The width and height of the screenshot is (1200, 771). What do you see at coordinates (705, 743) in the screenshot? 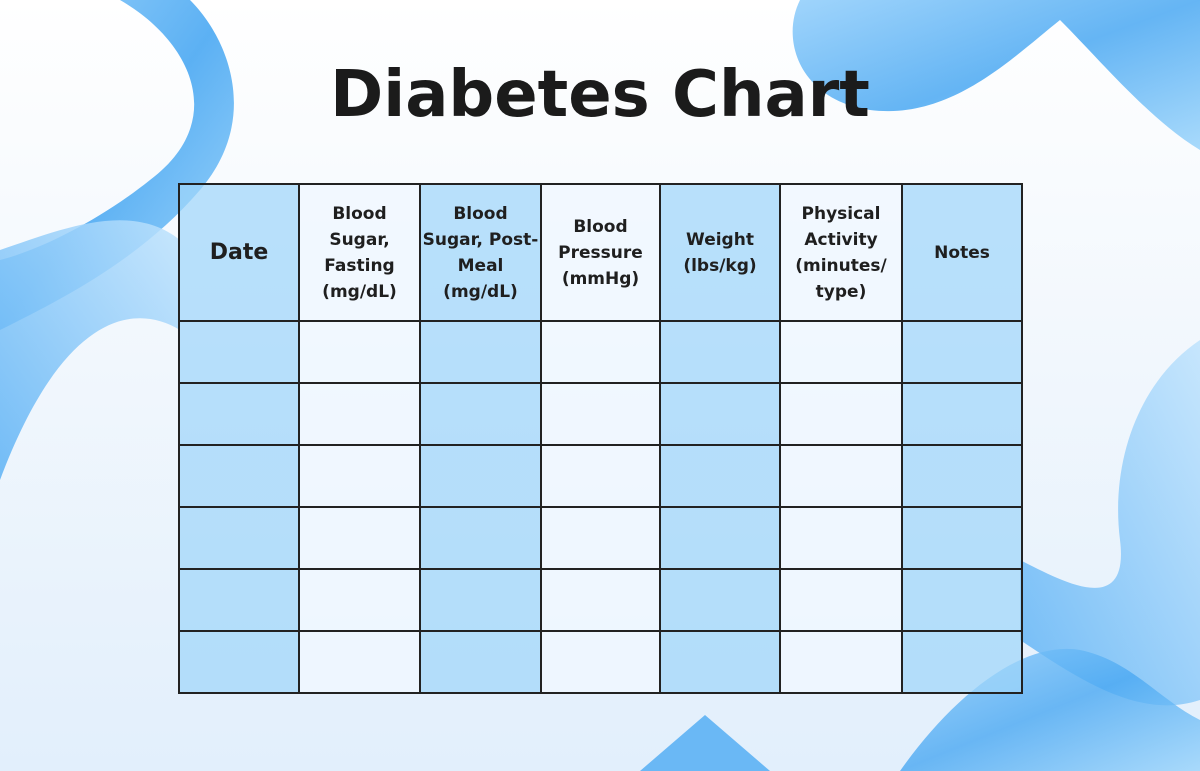
I see `ribbon-bottom` at bounding box center [705, 743].